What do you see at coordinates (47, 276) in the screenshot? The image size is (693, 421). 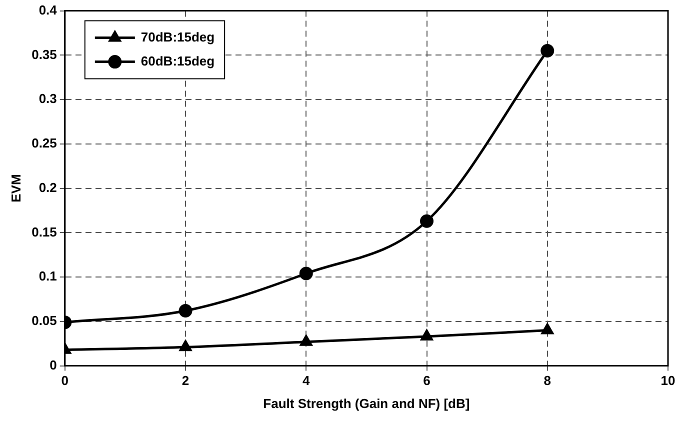 I see `y-tick-label: 0.1` at bounding box center [47, 276].